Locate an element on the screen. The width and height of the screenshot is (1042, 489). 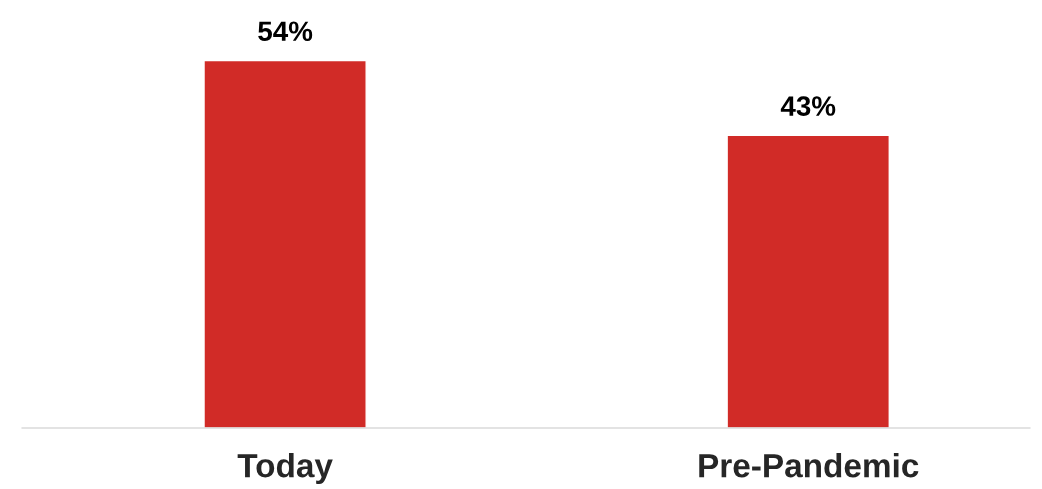
data-label: 43% is located at coordinates (808, 106).